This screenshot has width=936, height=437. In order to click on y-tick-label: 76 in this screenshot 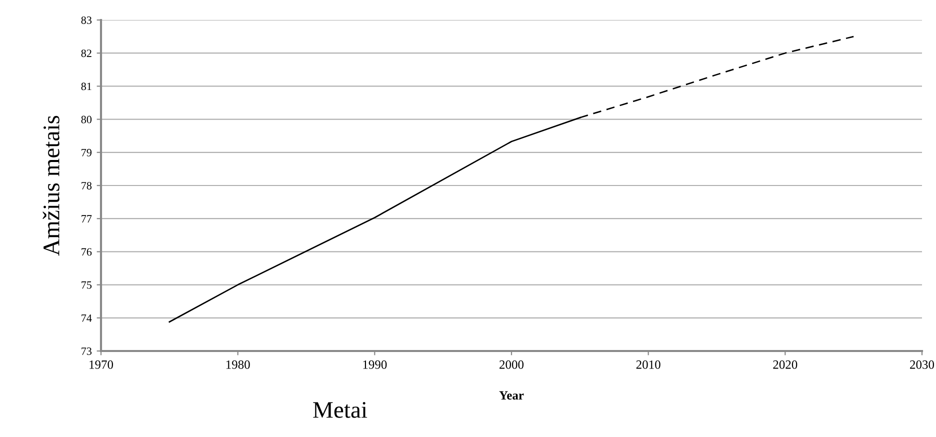, I will do `click(87, 252)`.